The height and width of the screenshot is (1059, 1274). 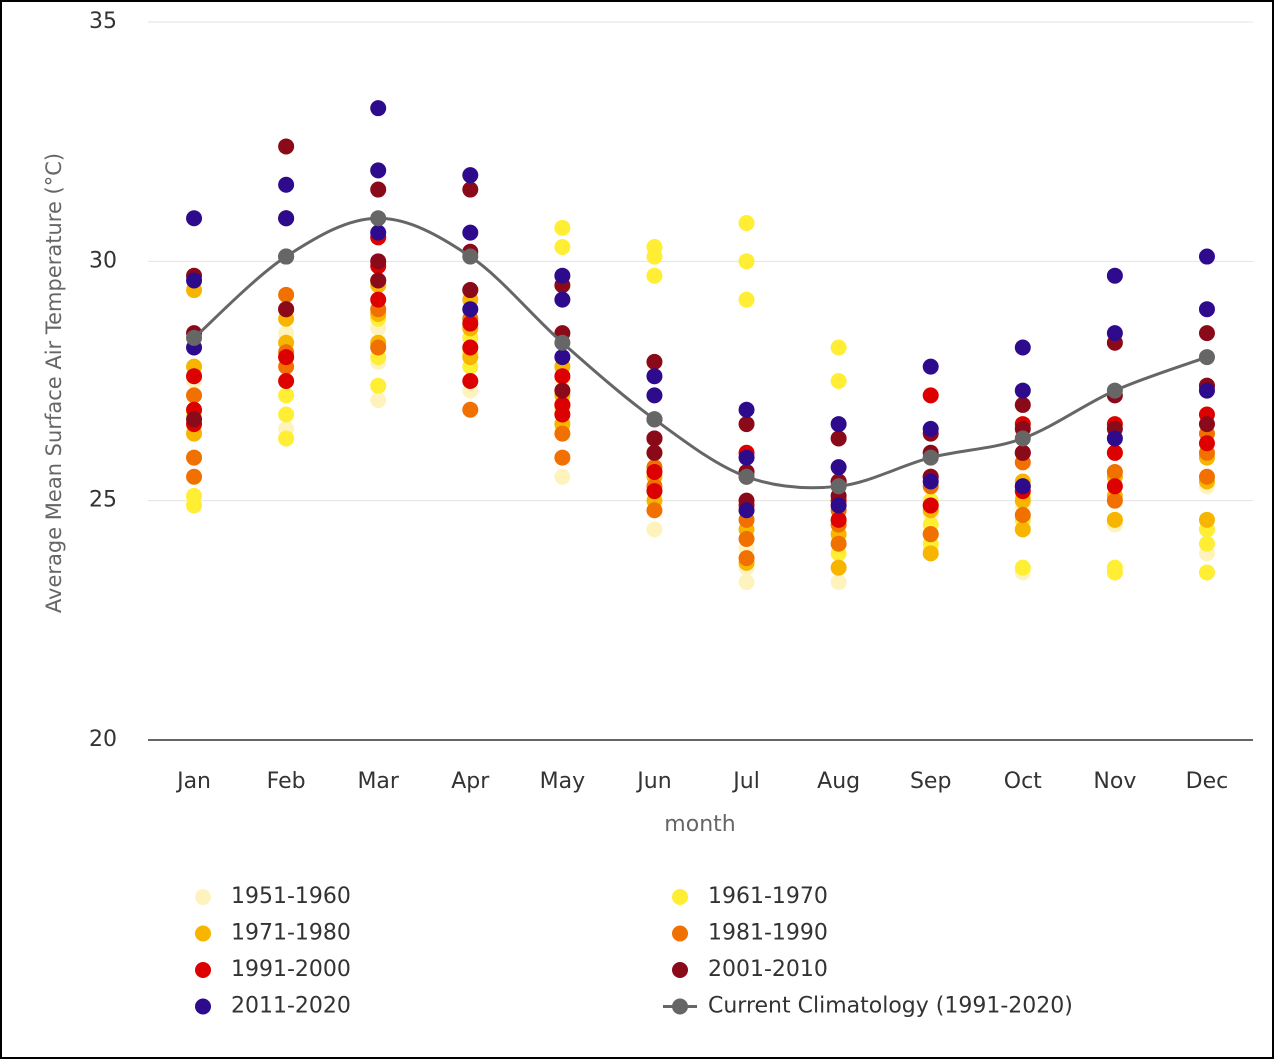 What do you see at coordinates (470, 781) in the screenshot?
I see `x-tick-label: Apr` at bounding box center [470, 781].